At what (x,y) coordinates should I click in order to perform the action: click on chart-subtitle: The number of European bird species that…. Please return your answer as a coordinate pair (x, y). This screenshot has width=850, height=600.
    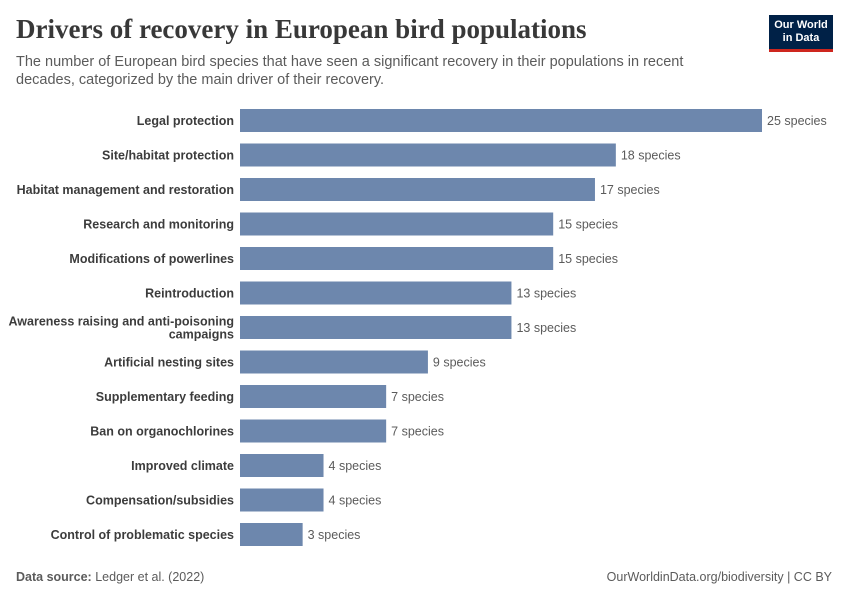
    Looking at the image, I should click on (350, 71).